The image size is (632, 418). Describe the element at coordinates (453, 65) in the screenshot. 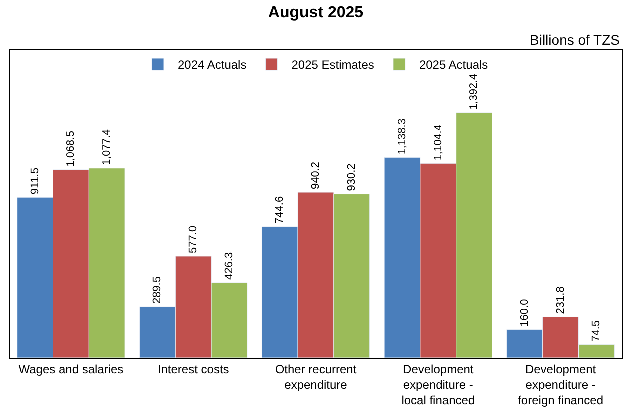

I see `legend-label: 2025 Actuals` at that location.